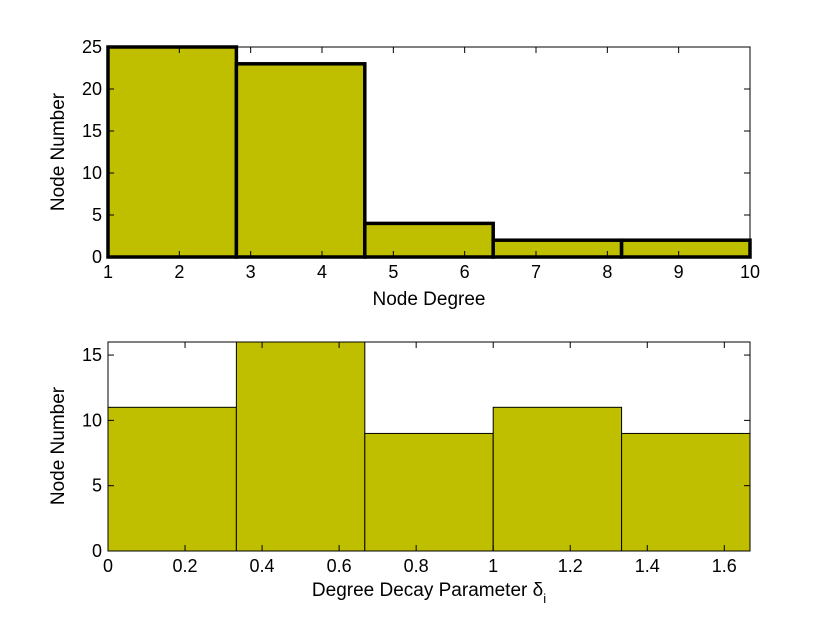 This screenshot has width=830, height=625. What do you see at coordinates (570, 566) in the screenshot?
I see `x-tick-label: 1.2` at bounding box center [570, 566].